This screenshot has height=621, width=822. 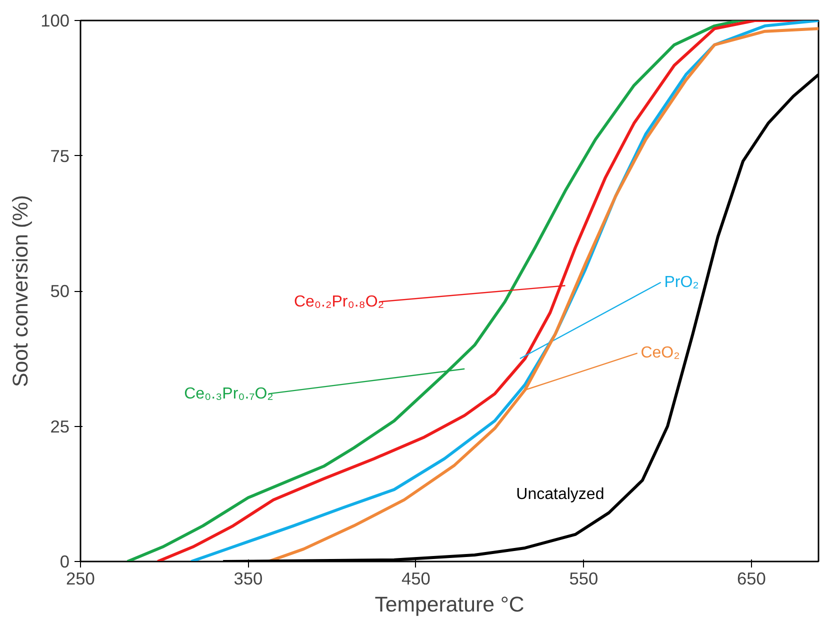 What do you see at coordinates (60, 156) in the screenshot?
I see `y-tick-label: 75` at bounding box center [60, 156].